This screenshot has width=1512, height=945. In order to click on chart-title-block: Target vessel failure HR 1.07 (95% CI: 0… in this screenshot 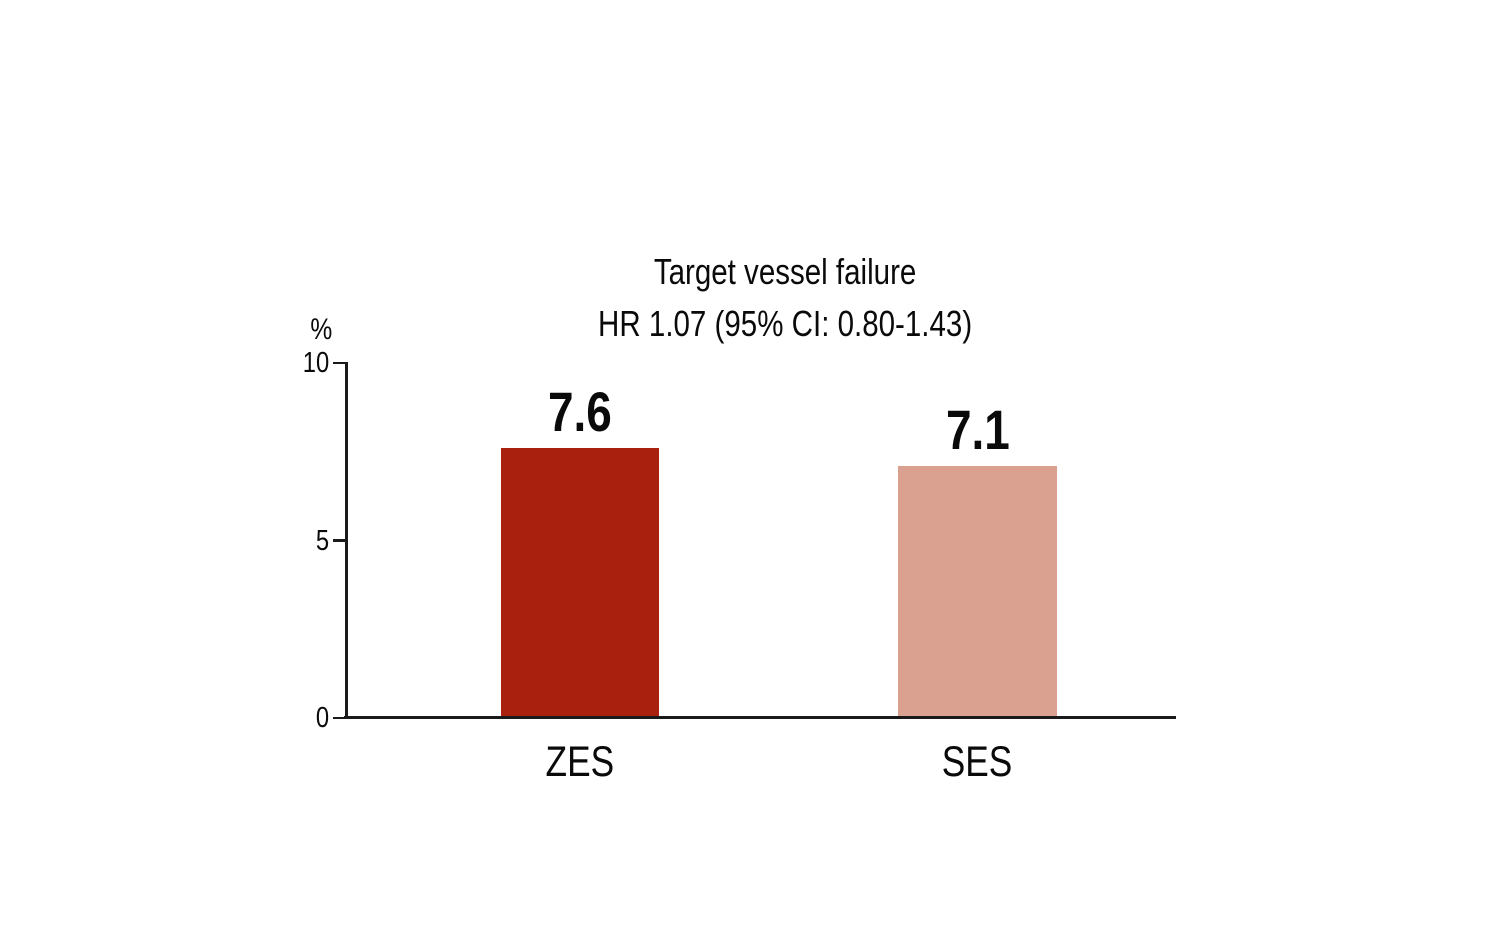, I will do `click(785, 298)`.